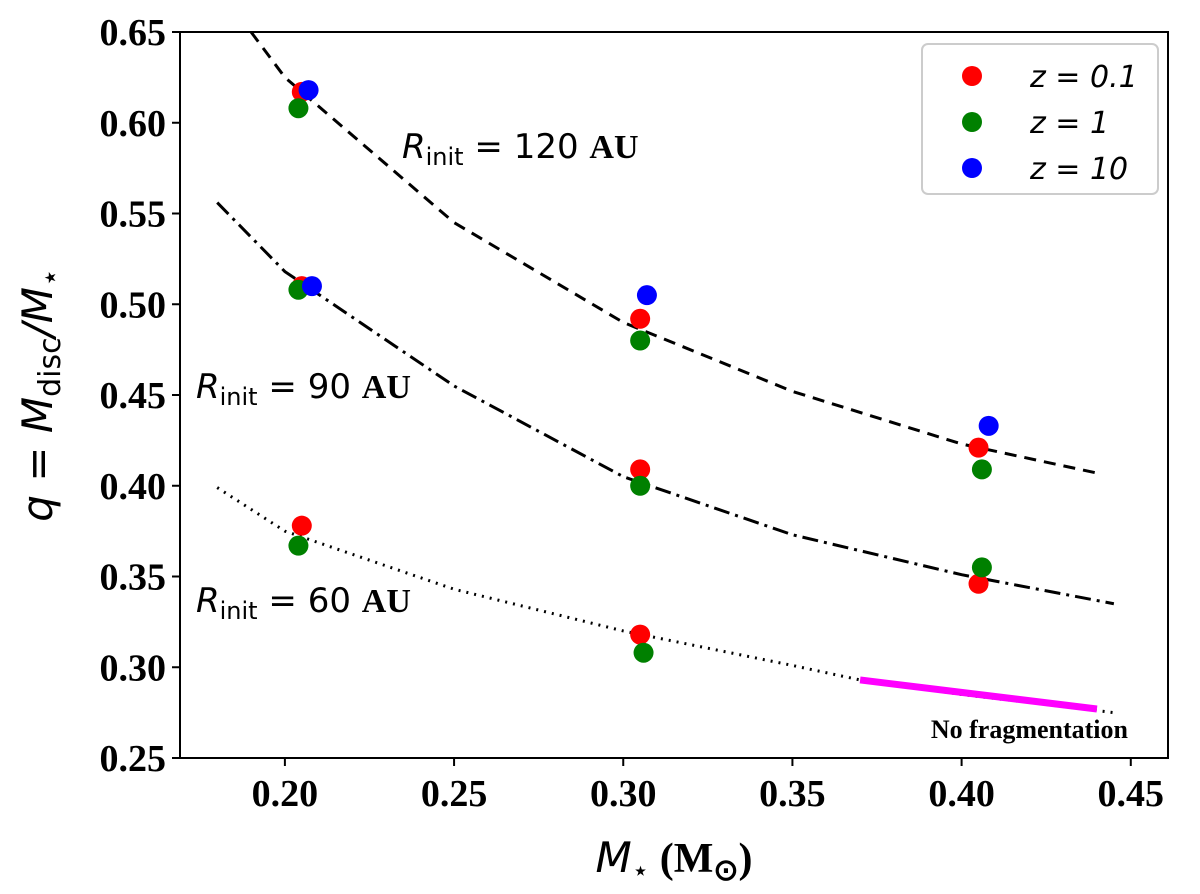 The width and height of the screenshot is (1200, 894). I want to click on x-tick-label: 0.40, so click(961, 794).